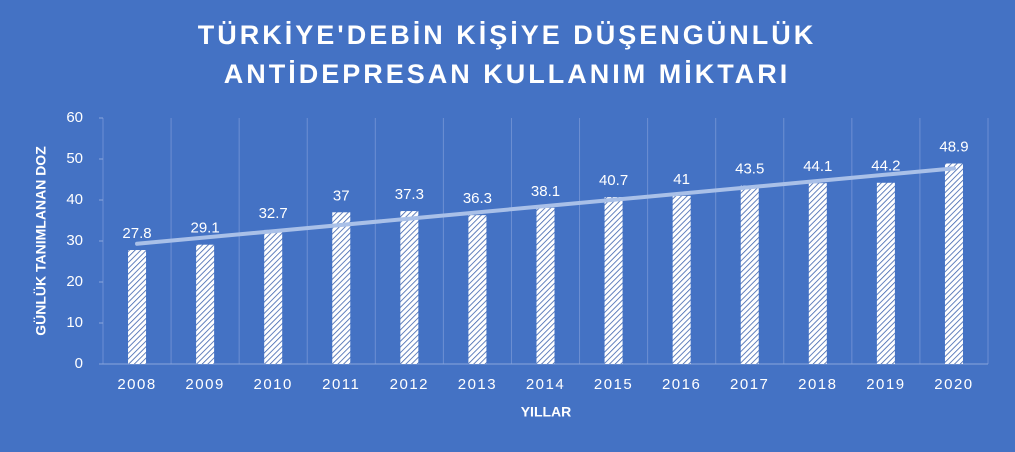  Describe the element at coordinates (749, 384) in the screenshot. I see `x-tick-label: 2017` at that location.